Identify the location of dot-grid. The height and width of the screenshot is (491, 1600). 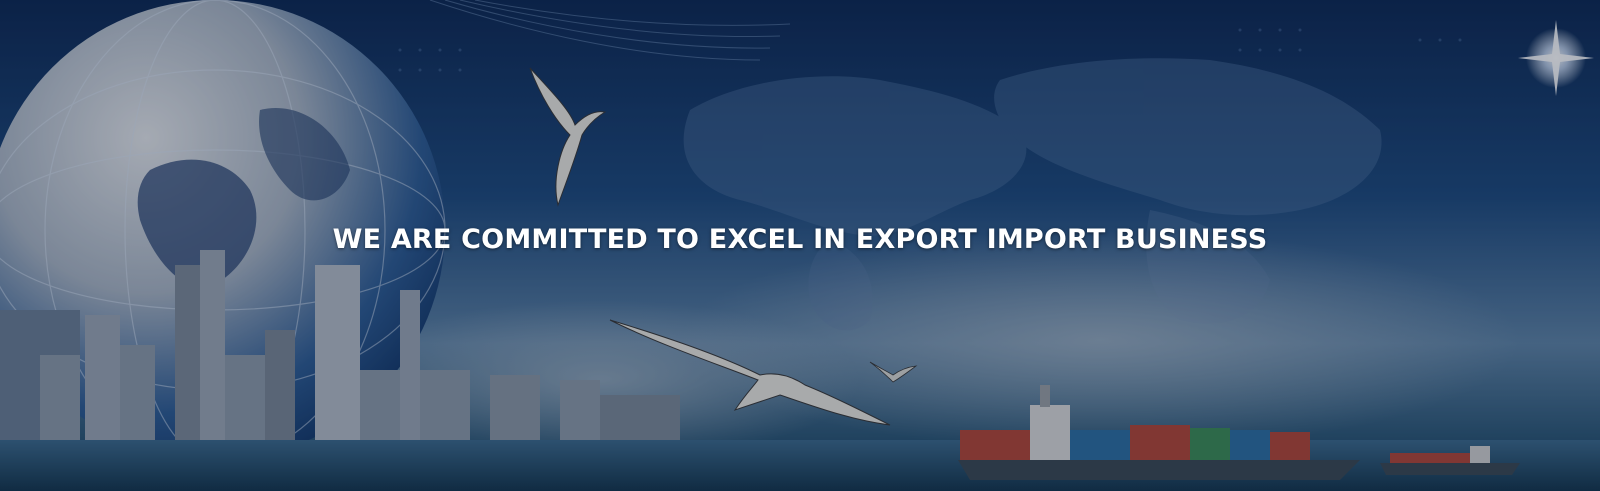
(930, 50).